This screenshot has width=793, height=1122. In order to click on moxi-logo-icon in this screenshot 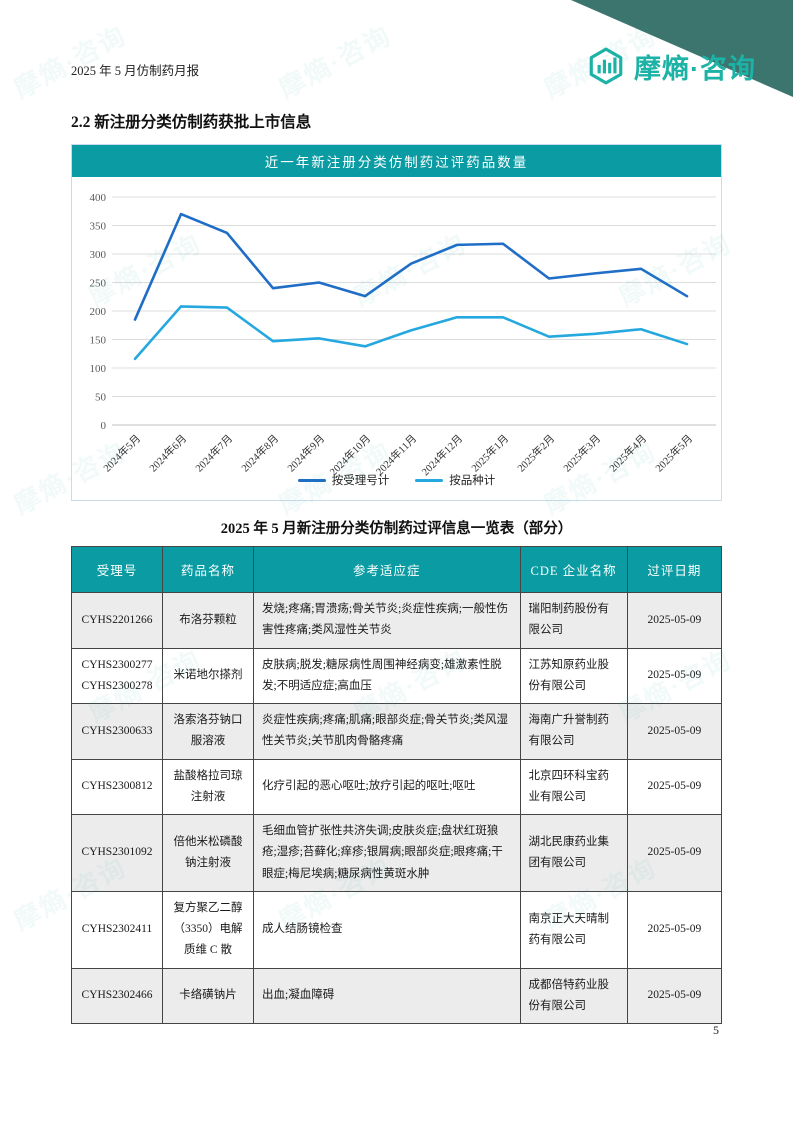, I will do `click(606, 66)`.